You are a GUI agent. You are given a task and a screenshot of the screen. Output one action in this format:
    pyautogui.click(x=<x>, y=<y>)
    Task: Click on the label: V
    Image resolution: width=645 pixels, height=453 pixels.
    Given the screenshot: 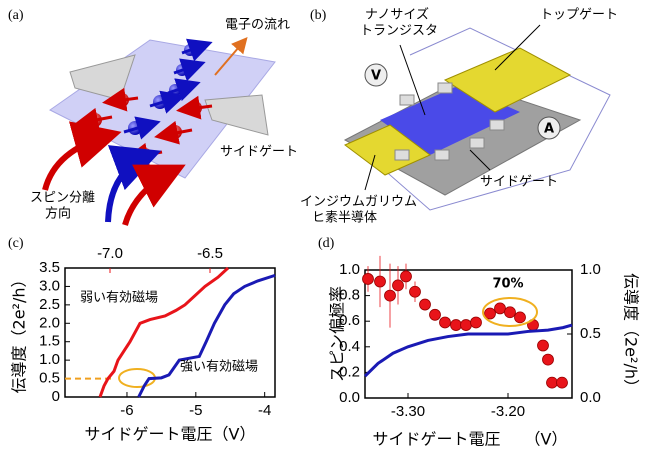 What is the action you would take?
    pyautogui.click(x=376, y=76)
    